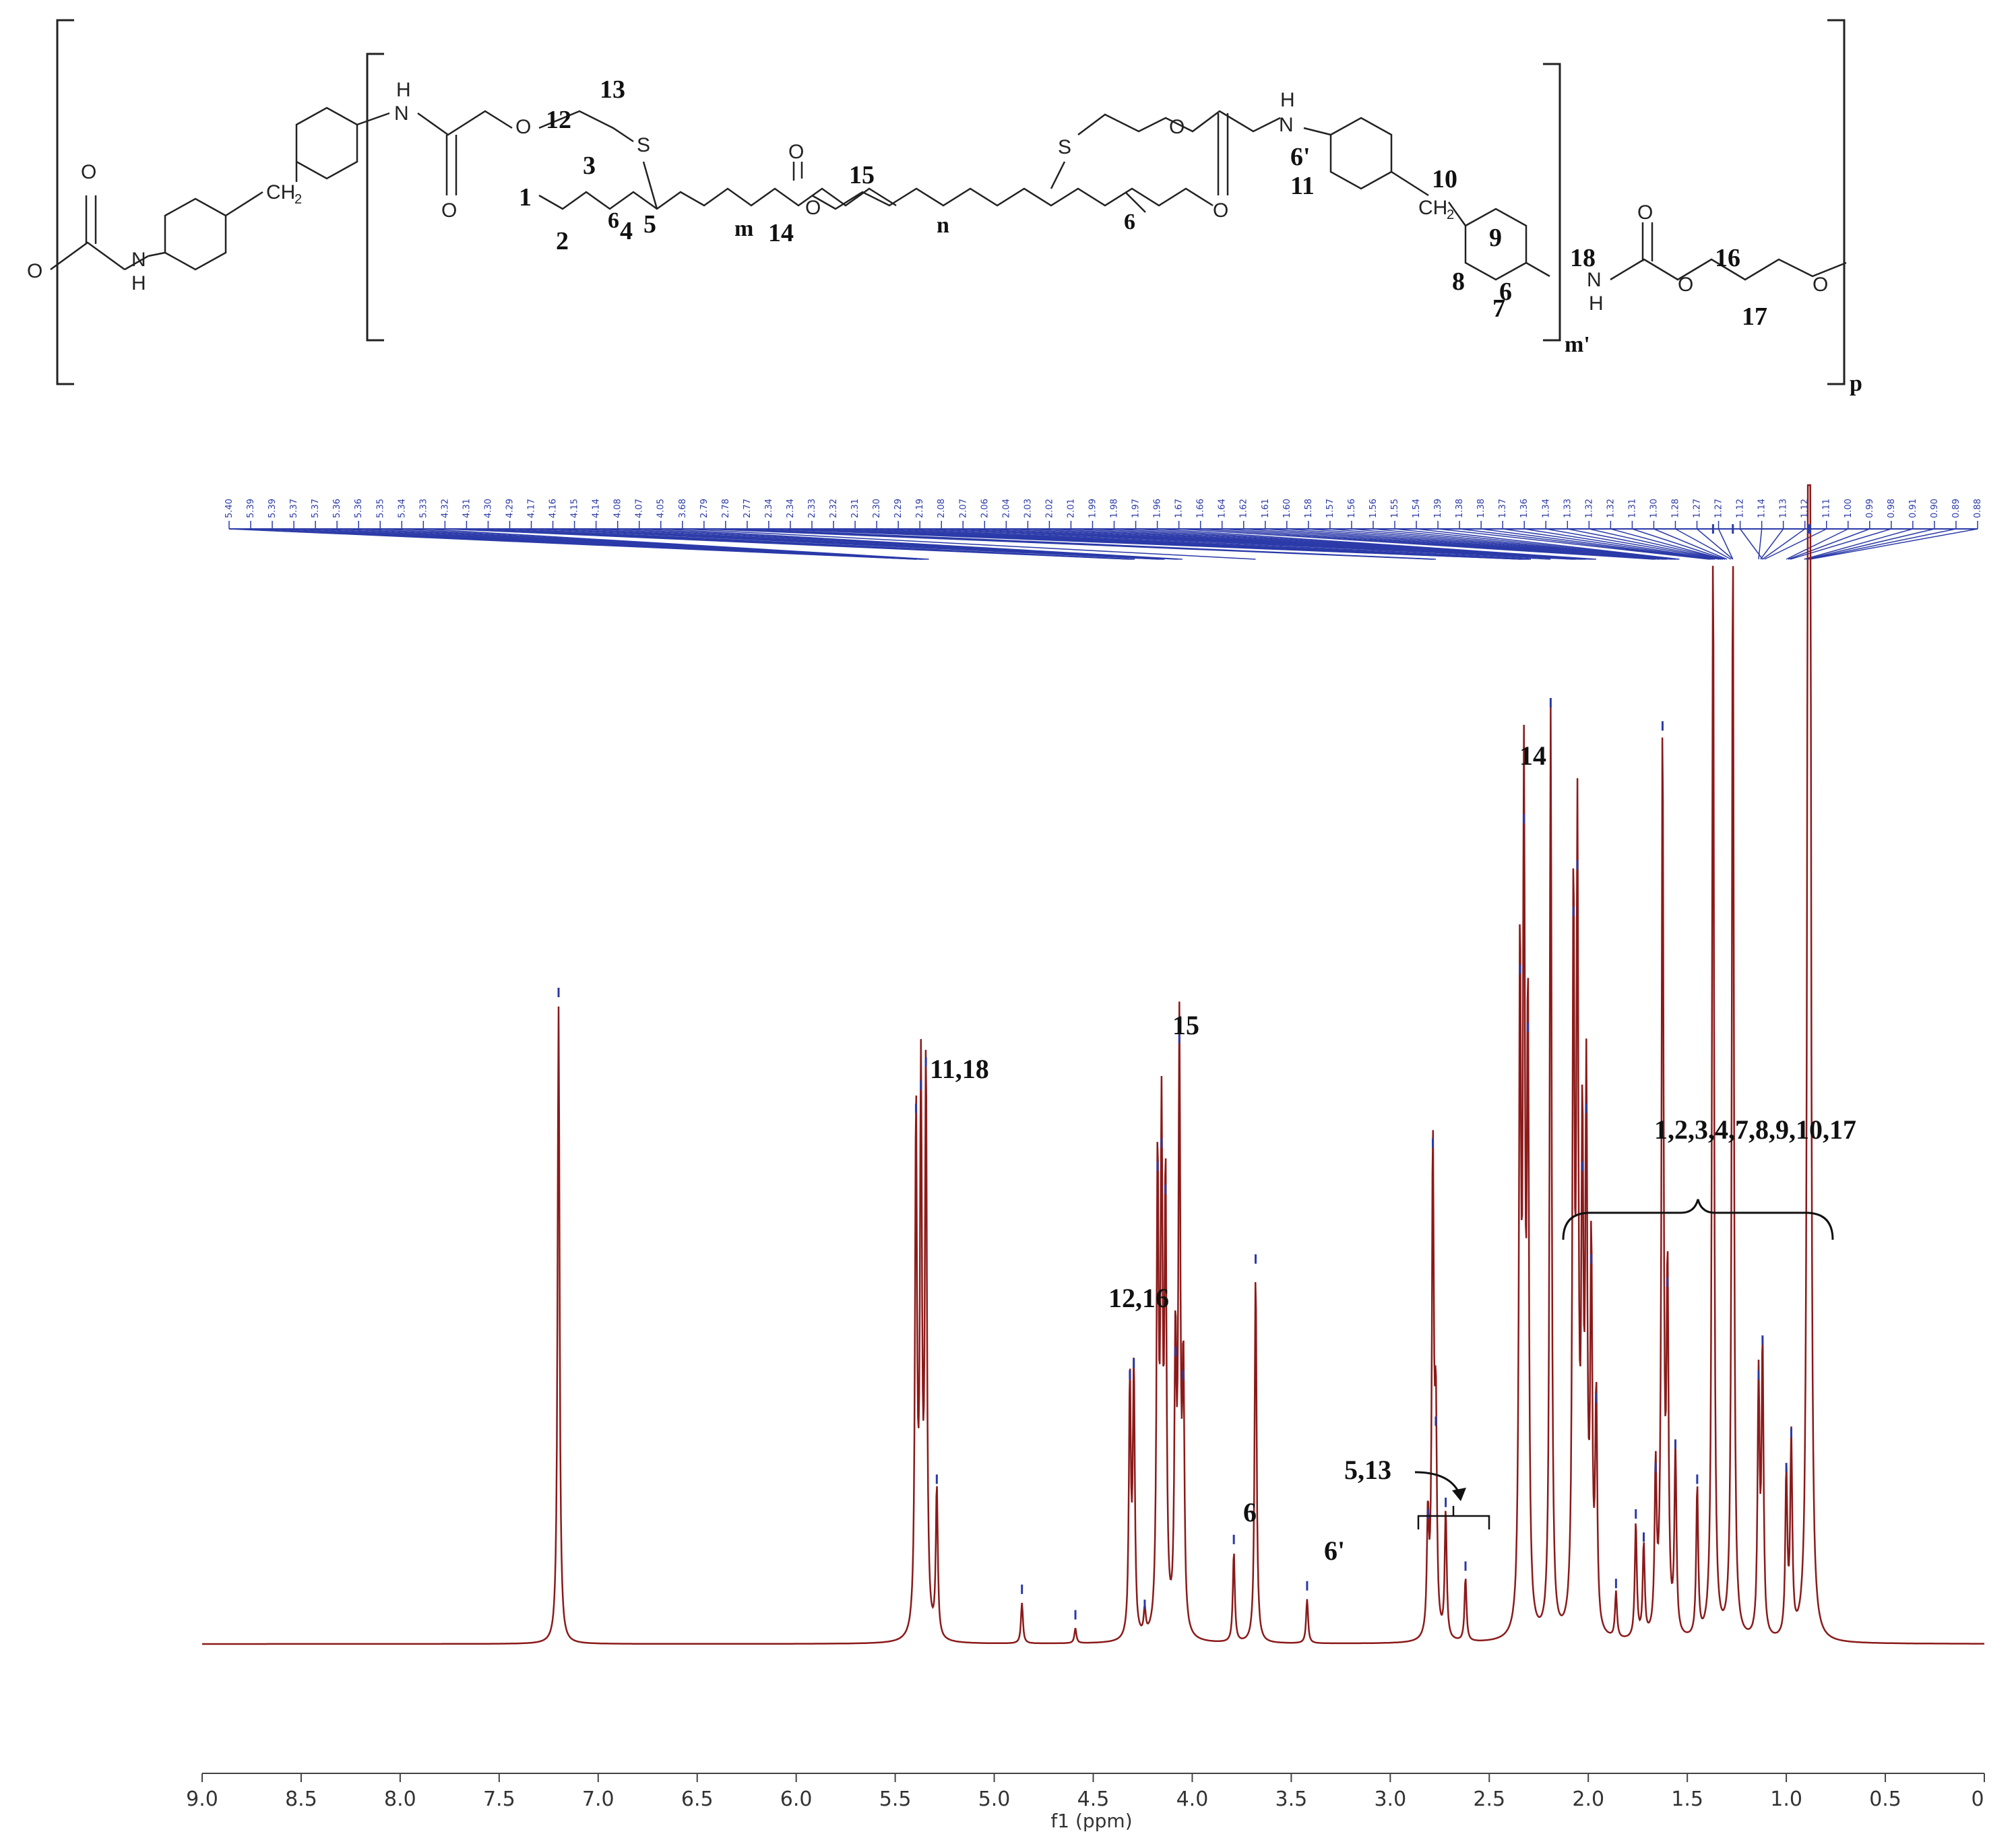 This screenshot has height=1834, width=2016. Describe the element at coordinates (1762, 508) in the screenshot. I see `peak-list-label-71: 1.14` at that location.